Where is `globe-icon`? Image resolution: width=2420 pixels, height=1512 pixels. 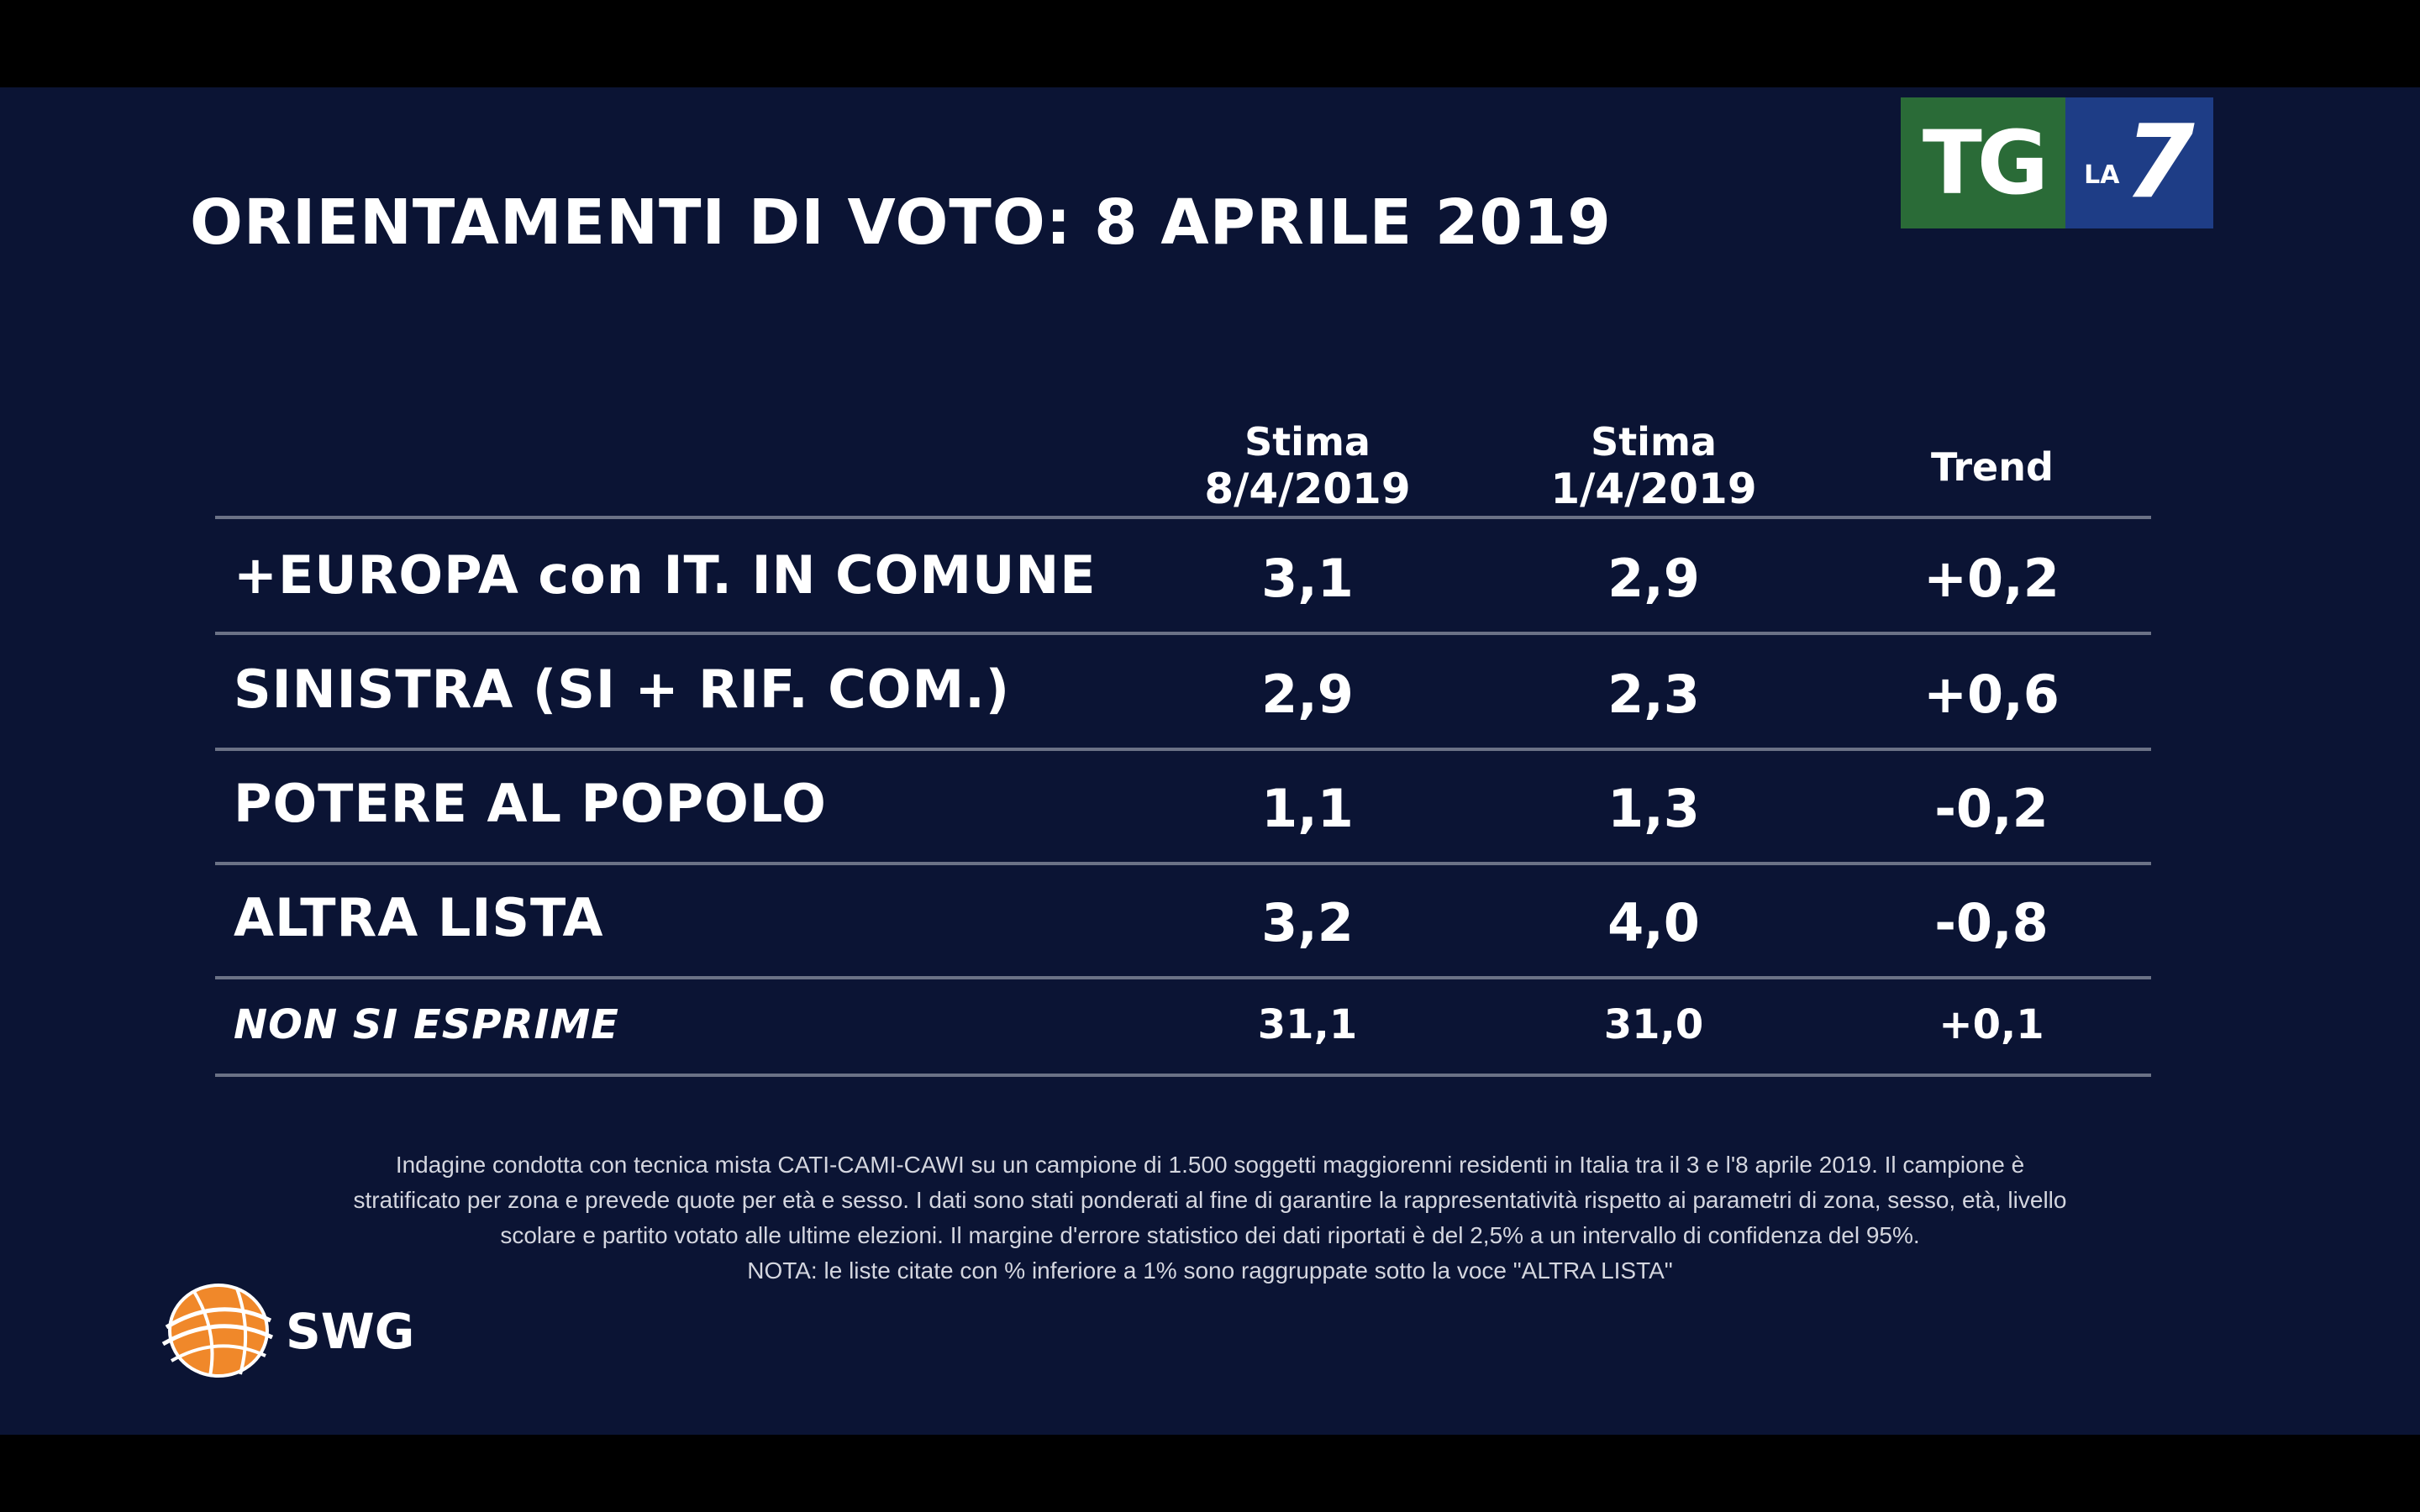
globe-icon is located at coordinates (218, 1331).